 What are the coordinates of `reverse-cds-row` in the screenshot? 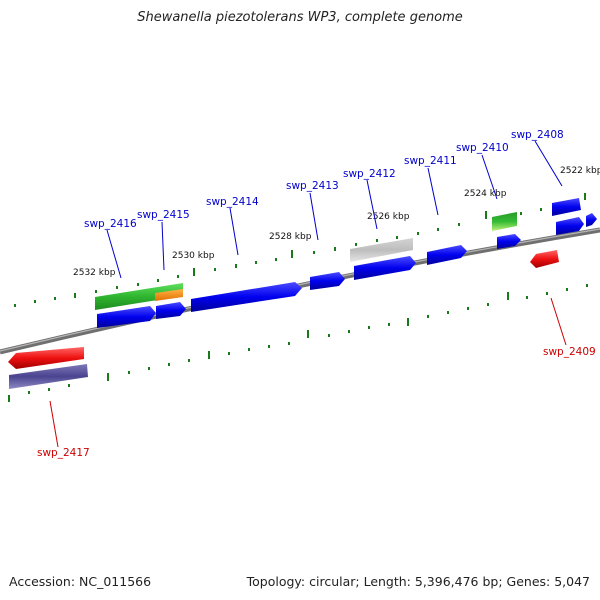 It's located at (48, 368).